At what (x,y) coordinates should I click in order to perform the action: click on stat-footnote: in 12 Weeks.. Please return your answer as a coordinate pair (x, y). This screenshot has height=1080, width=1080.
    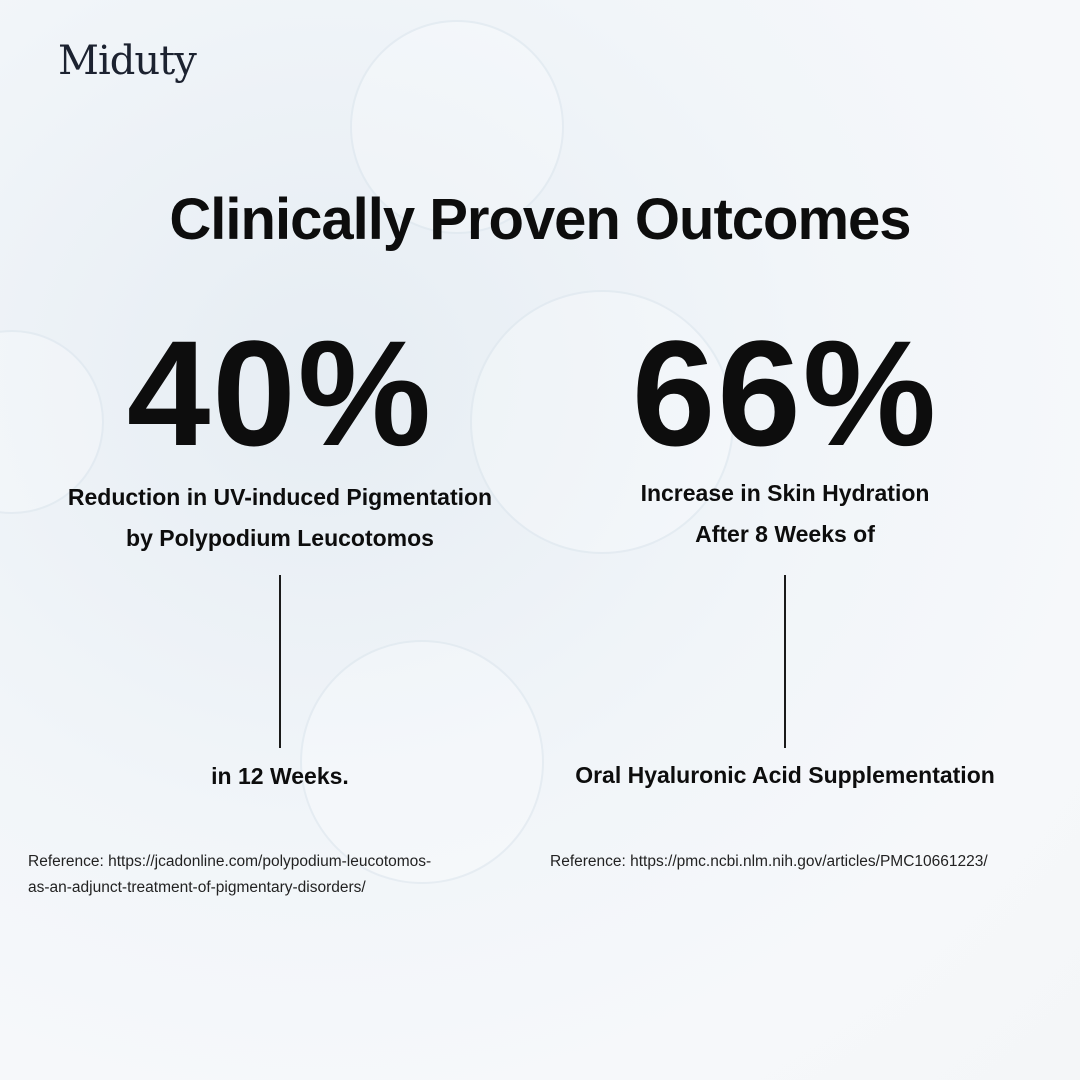
    Looking at the image, I should click on (280, 776).